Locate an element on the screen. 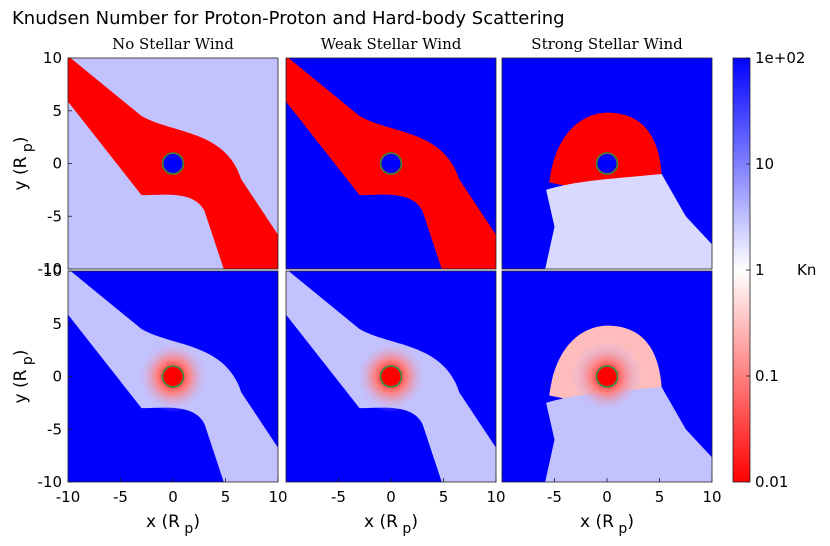 The image size is (830, 546). colorbar-tick-label: 10 is located at coordinates (764, 164).